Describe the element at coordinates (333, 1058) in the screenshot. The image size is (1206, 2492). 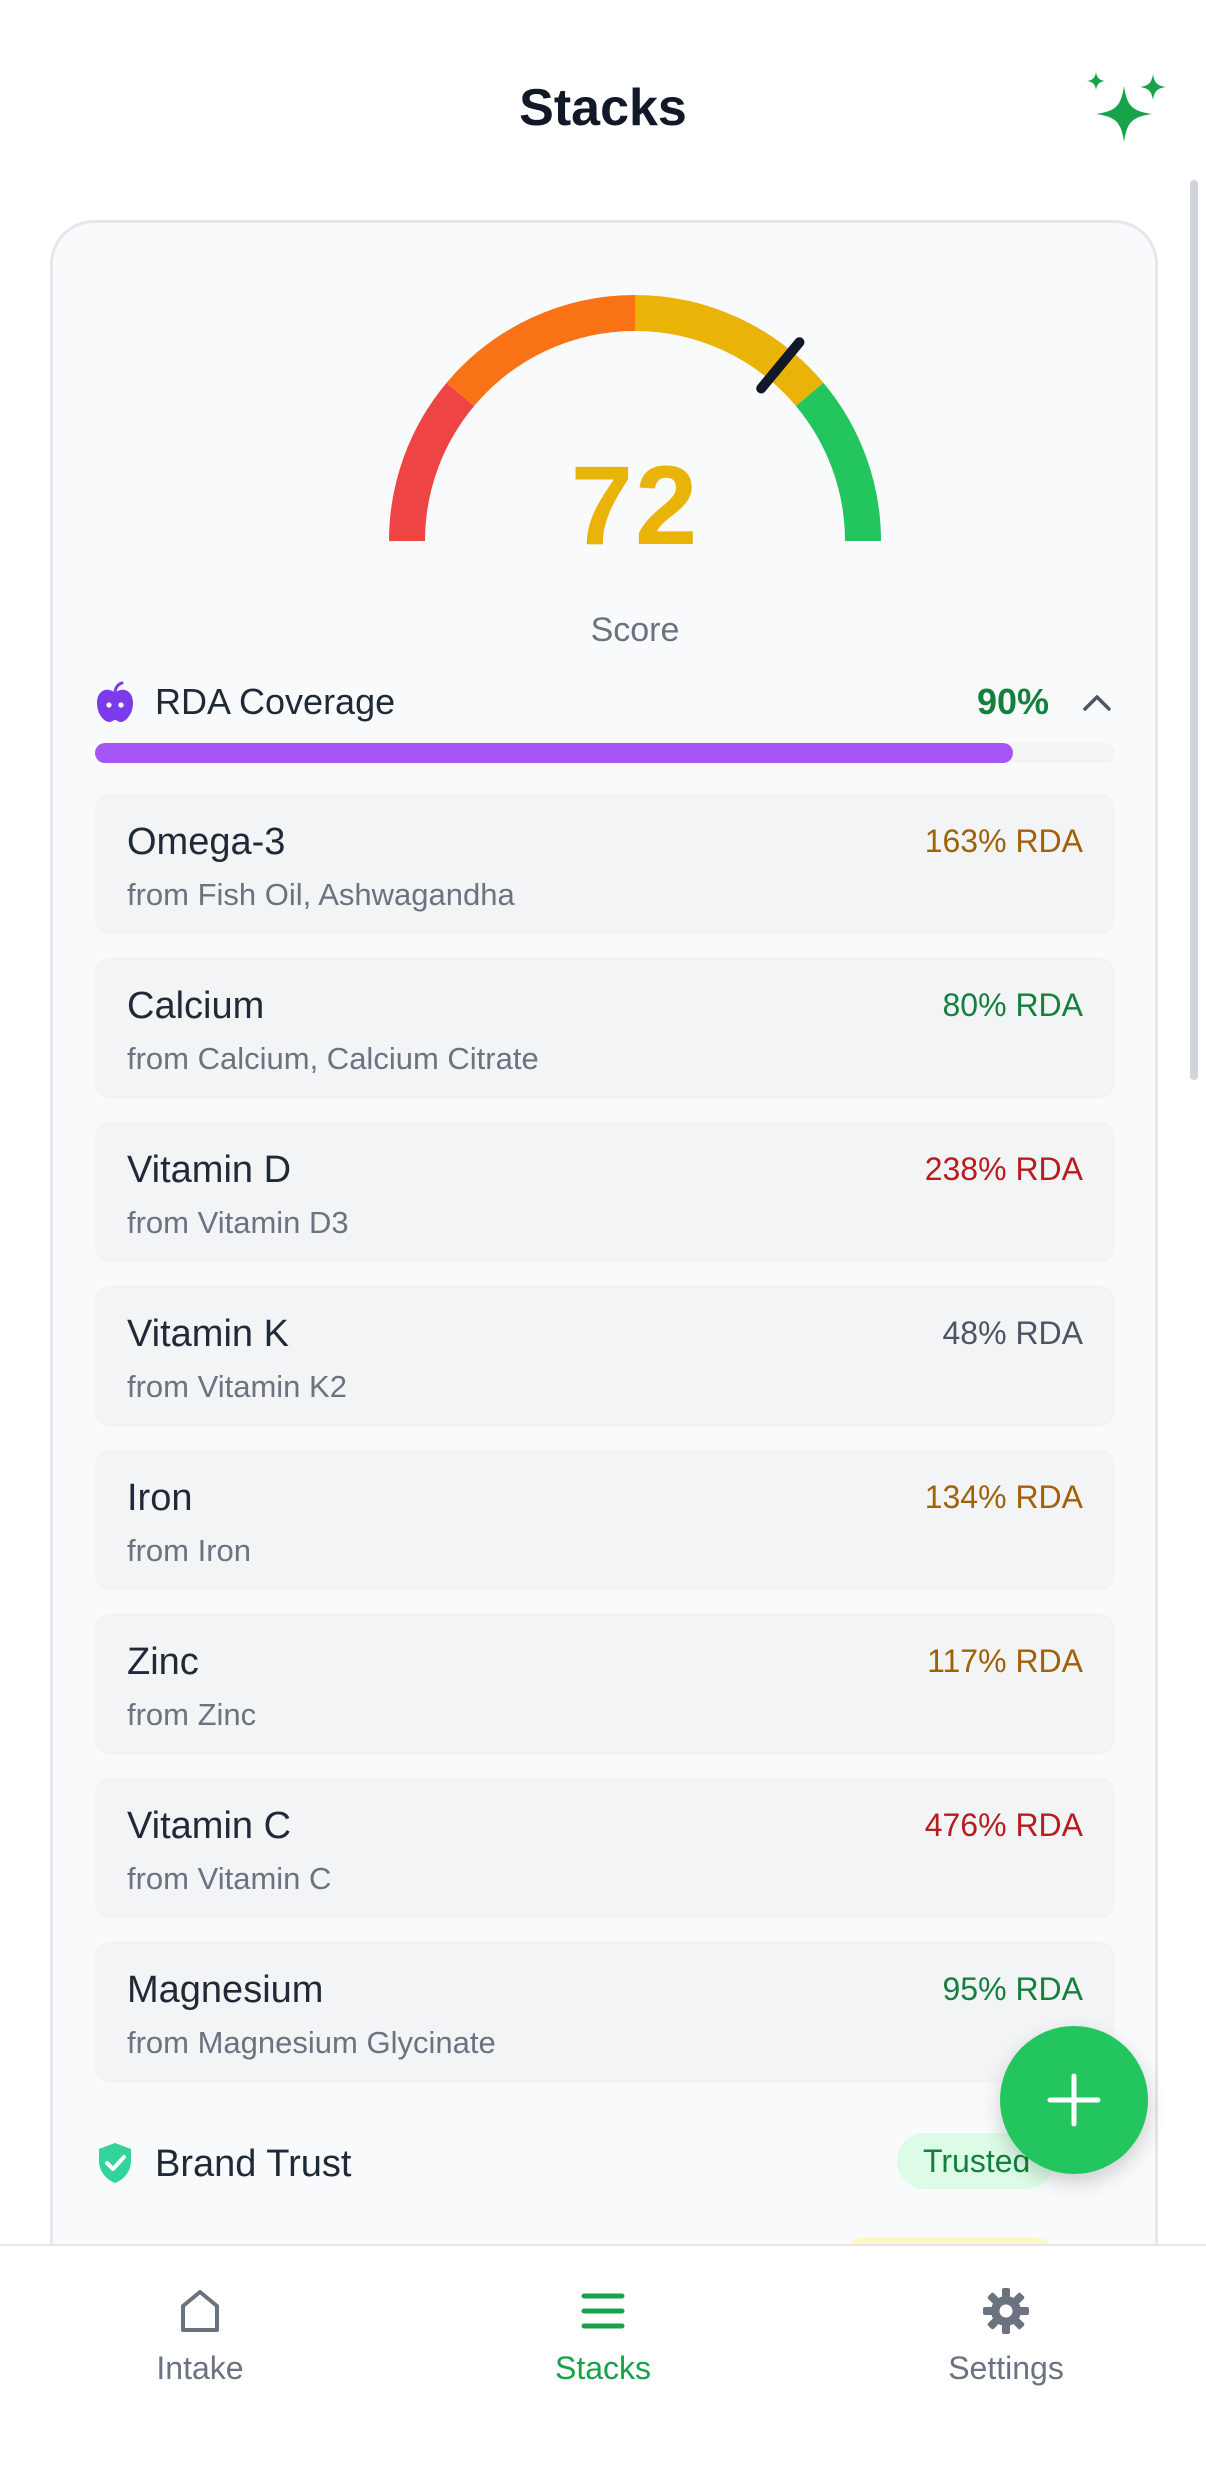
I see `nutrient-source: from Calcium, Calcium Citrate` at that location.